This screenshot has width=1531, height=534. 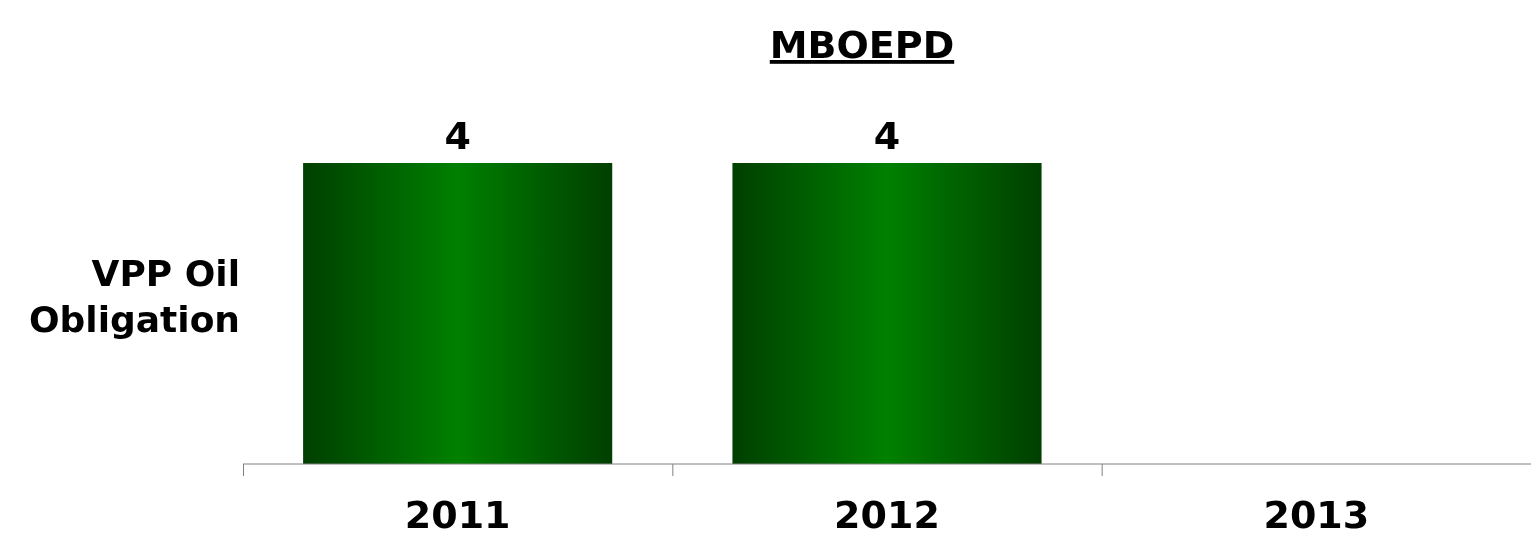 I want to click on x-tick-label: 2012, so click(x=887, y=513).